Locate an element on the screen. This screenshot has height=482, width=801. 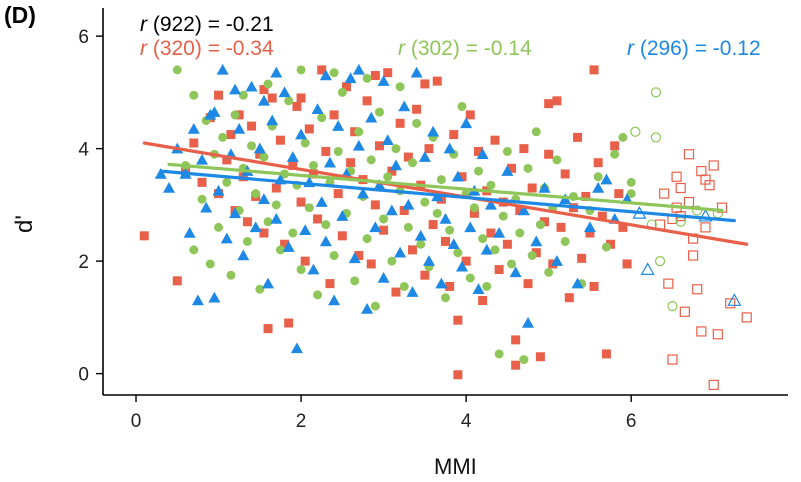
correlation-label-green: r (302) = -0.14 is located at coordinates (465, 49).